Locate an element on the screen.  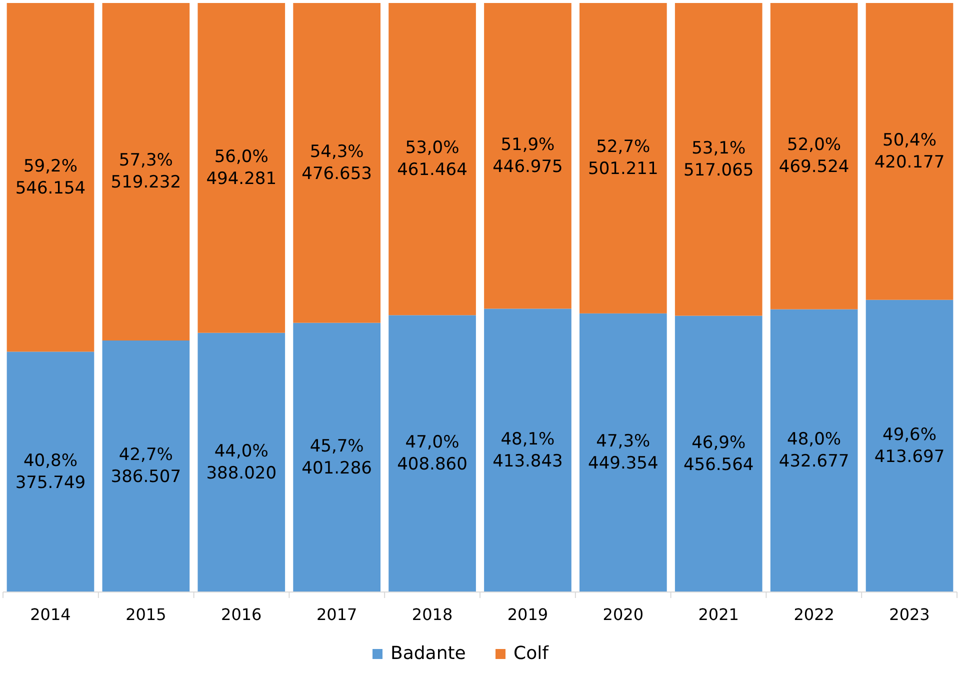
data-label: 51,9% 446.975 is located at coordinates (527, 155).